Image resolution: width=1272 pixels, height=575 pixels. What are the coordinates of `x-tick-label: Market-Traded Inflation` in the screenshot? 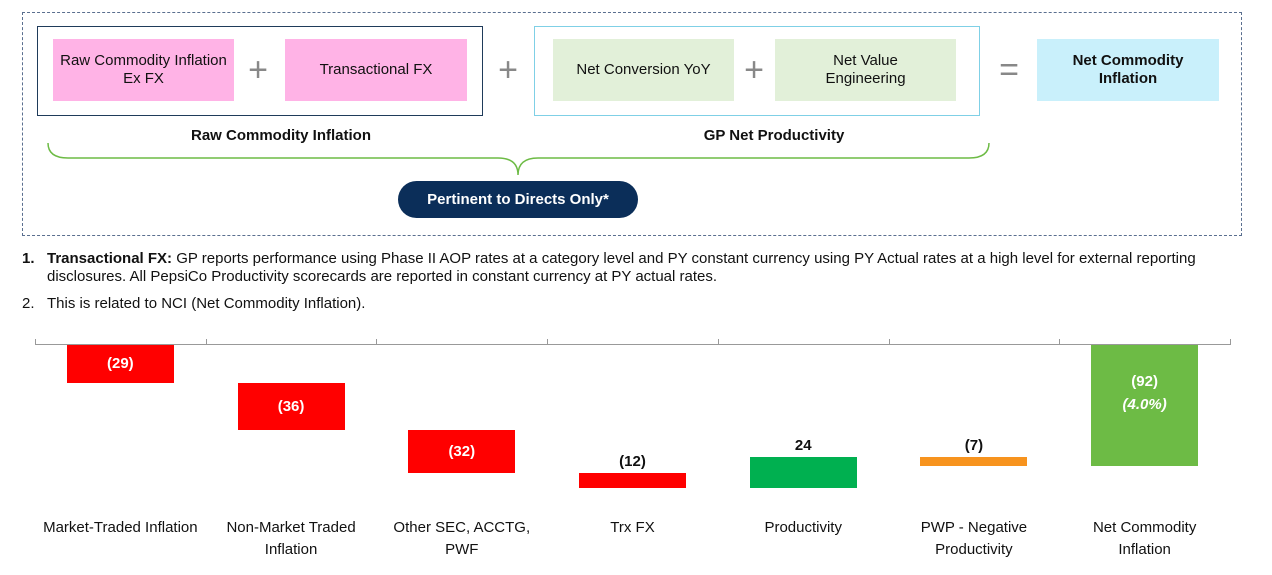 It's located at (120, 527).